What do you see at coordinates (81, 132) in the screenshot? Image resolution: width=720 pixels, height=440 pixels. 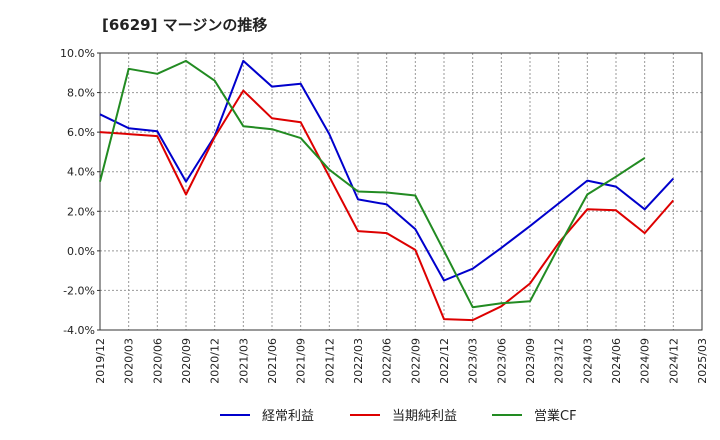 I see `y-tick-label: 6.0%` at bounding box center [81, 132].